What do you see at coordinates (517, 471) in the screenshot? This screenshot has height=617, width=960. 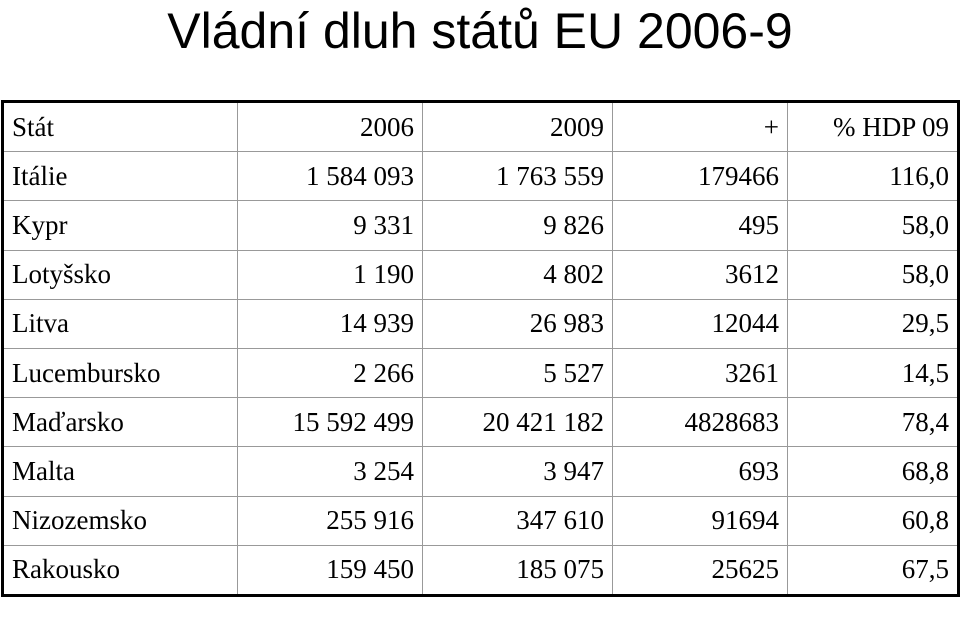 I see `cell: 3 947` at bounding box center [517, 471].